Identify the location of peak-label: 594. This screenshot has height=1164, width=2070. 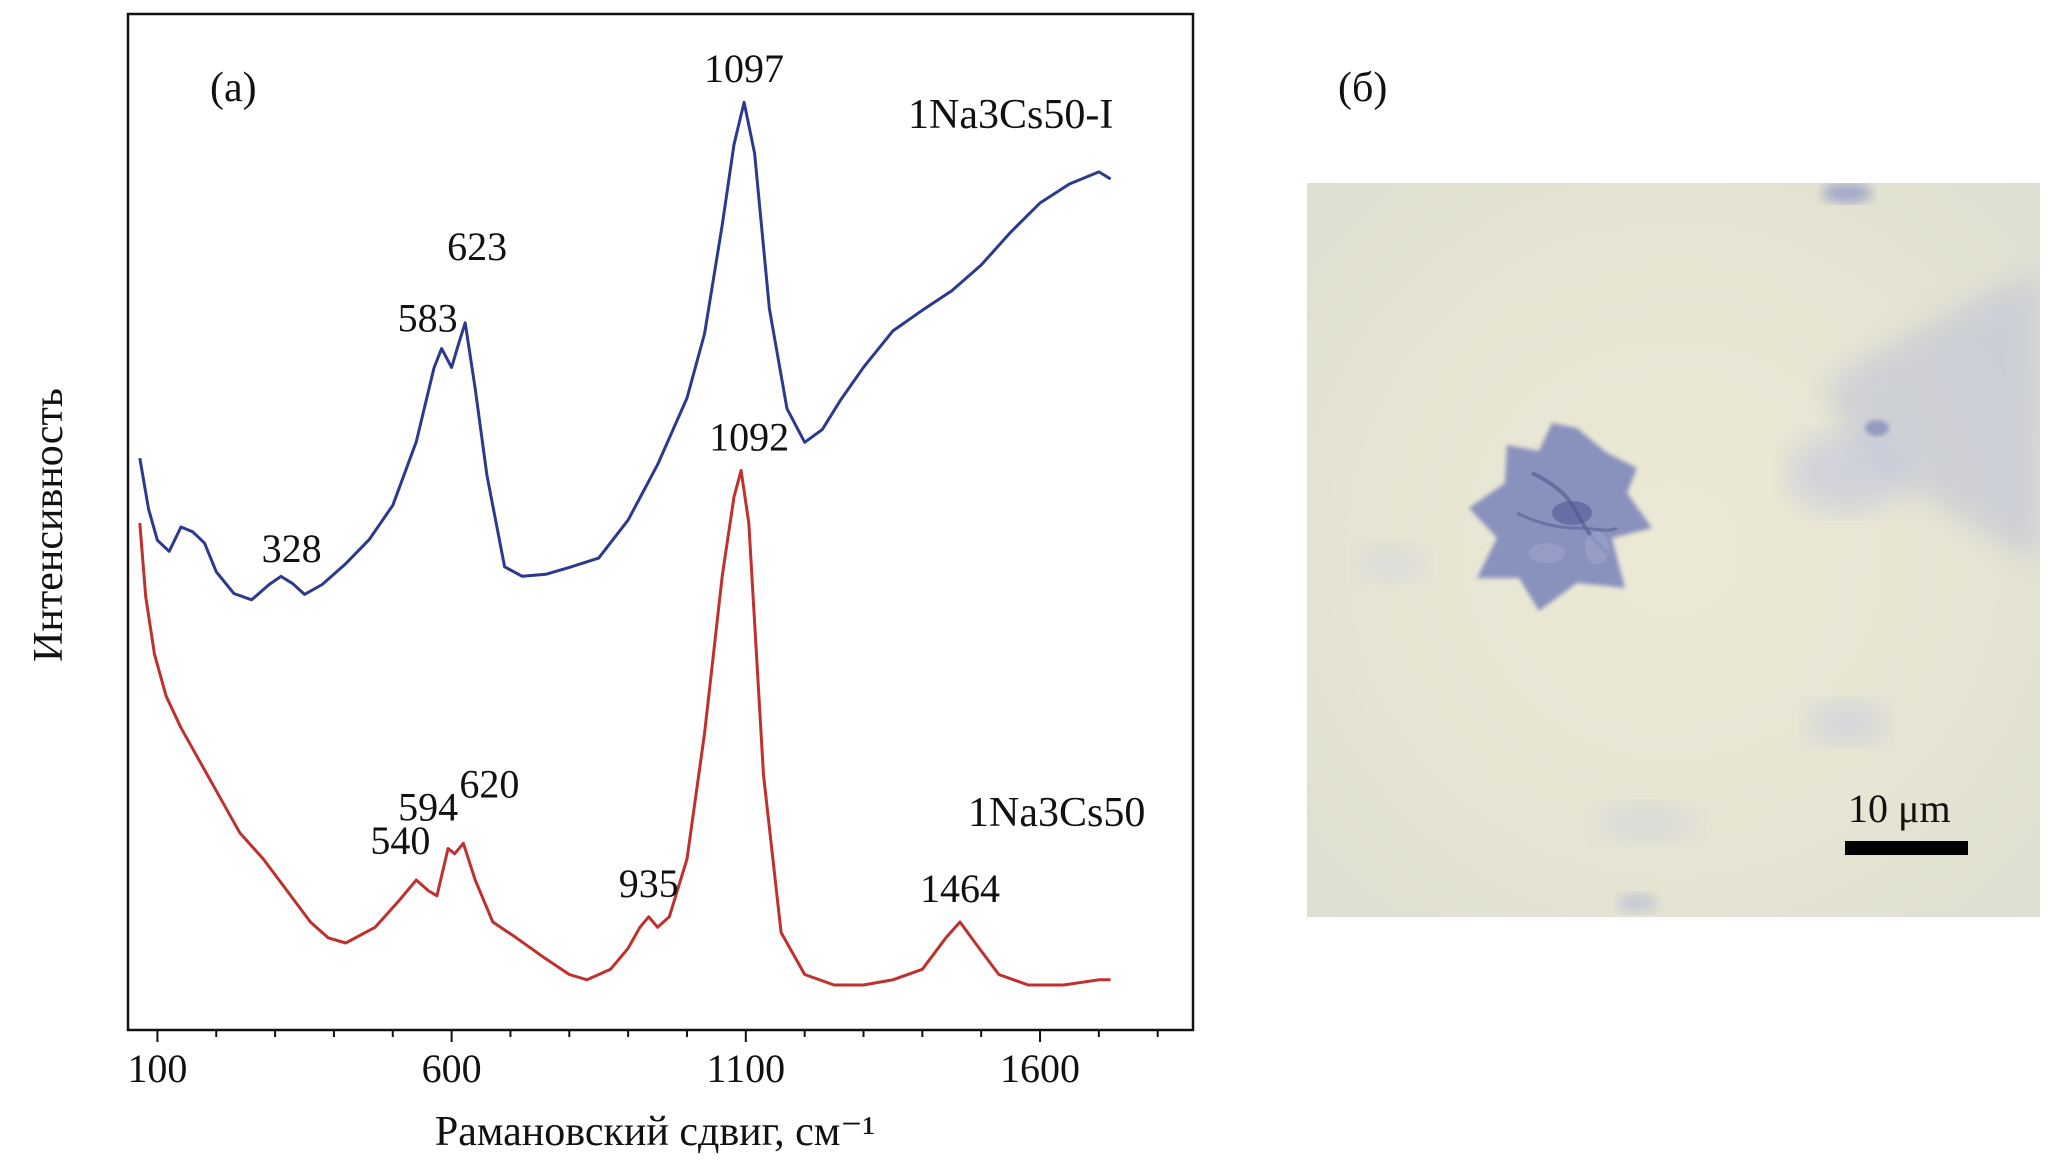
(428, 807).